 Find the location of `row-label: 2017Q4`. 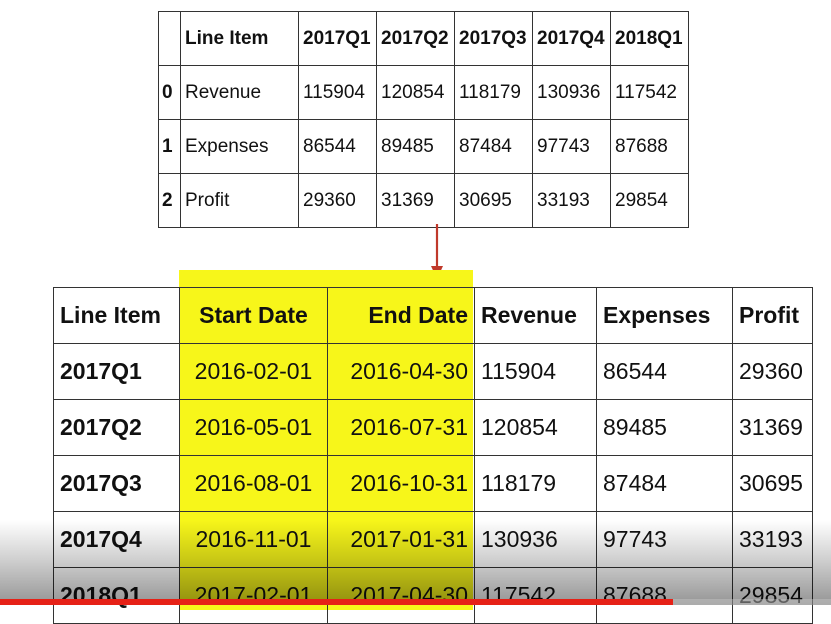

row-label: 2017Q4 is located at coordinates (116, 539).